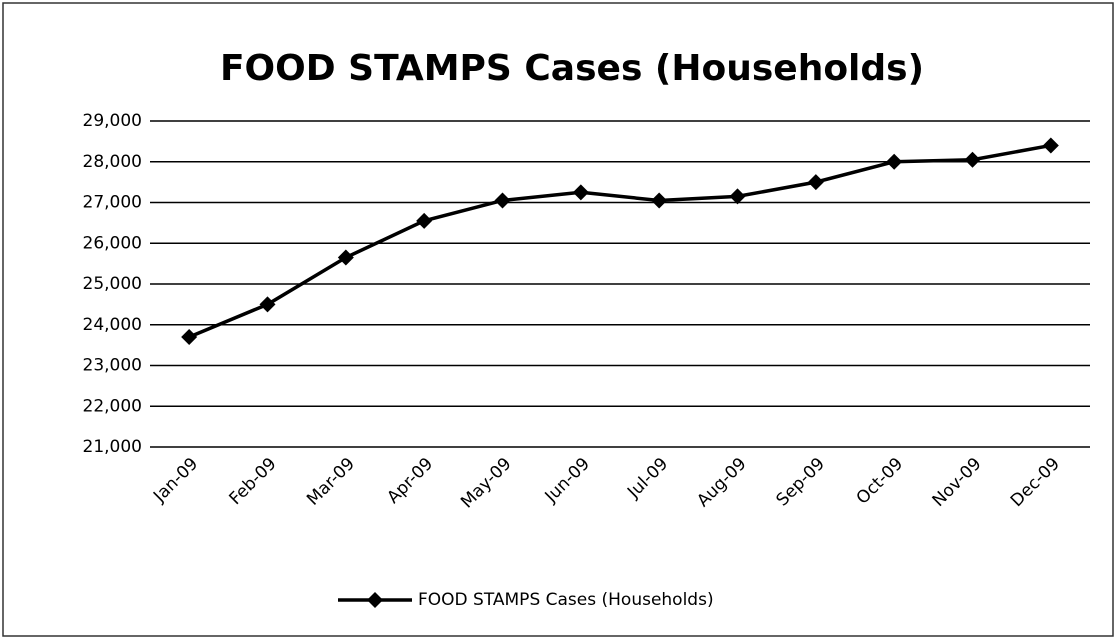  Describe the element at coordinates (1035, 482) in the screenshot. I see `x-tick-label: Dec-09` at that location.